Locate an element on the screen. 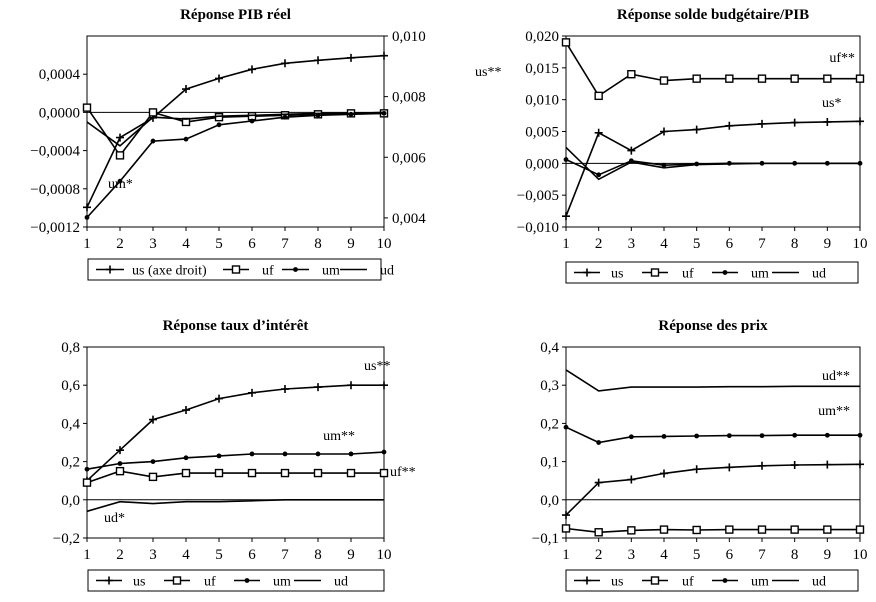 The width and height of the screenshot is (876, 602). significance-label: us** is located at coordinates (488, 72).